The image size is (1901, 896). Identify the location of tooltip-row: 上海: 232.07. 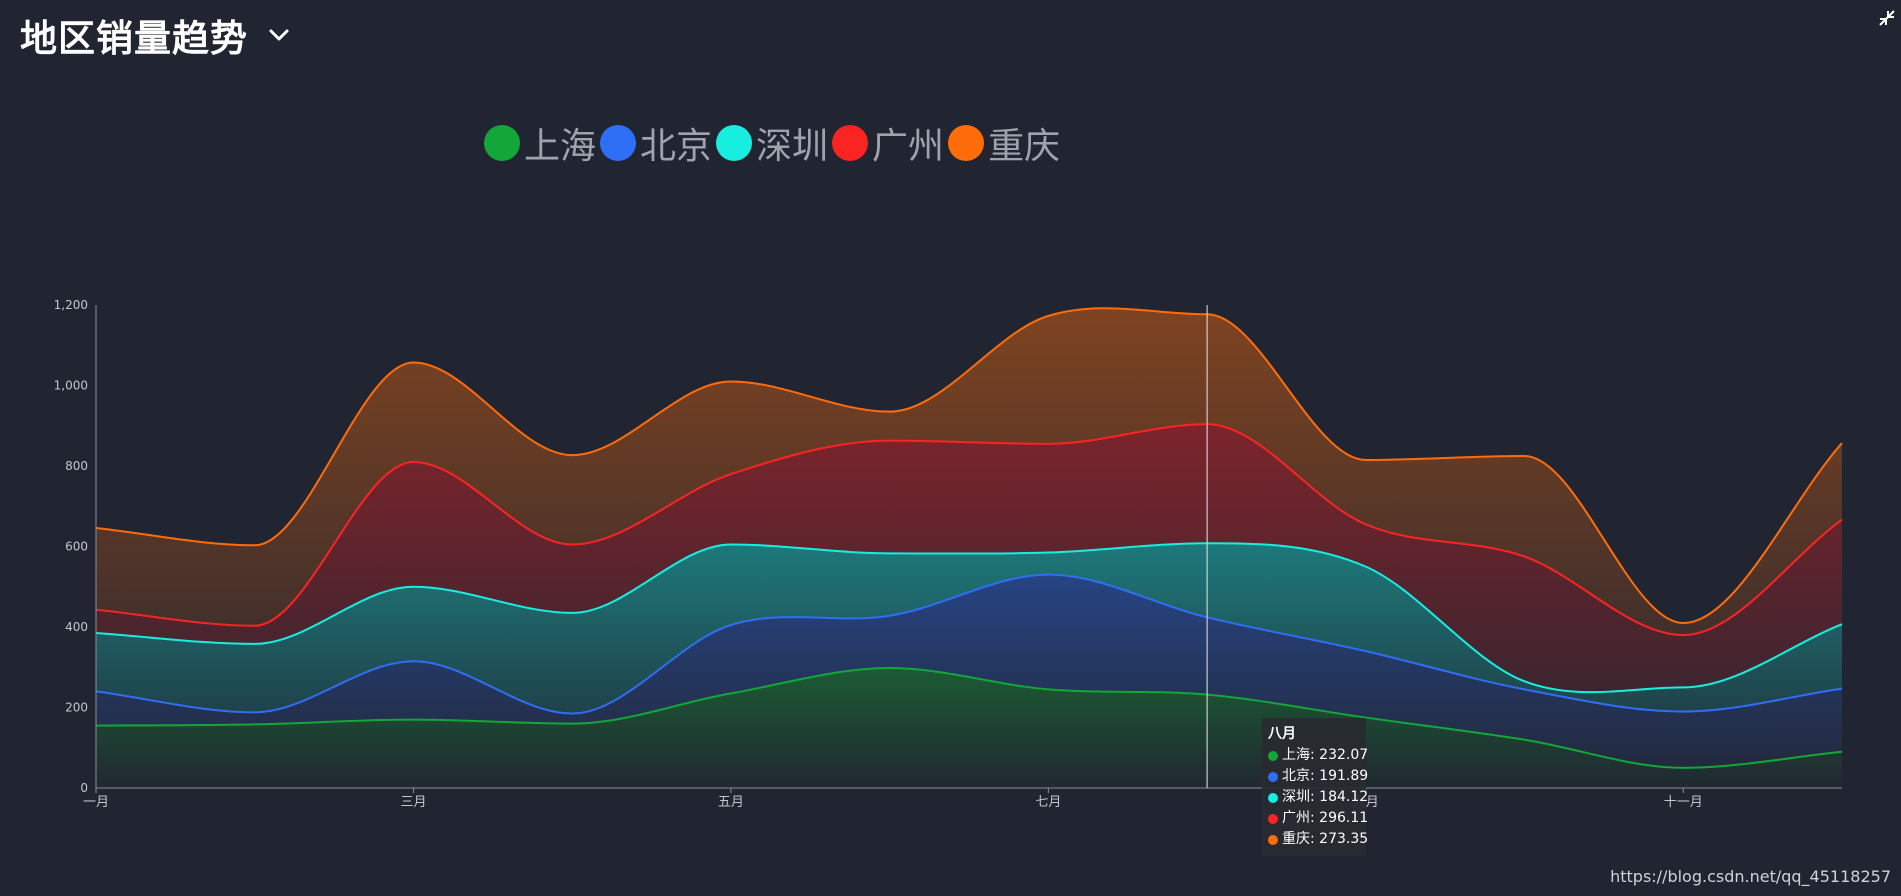
(1318, 755).